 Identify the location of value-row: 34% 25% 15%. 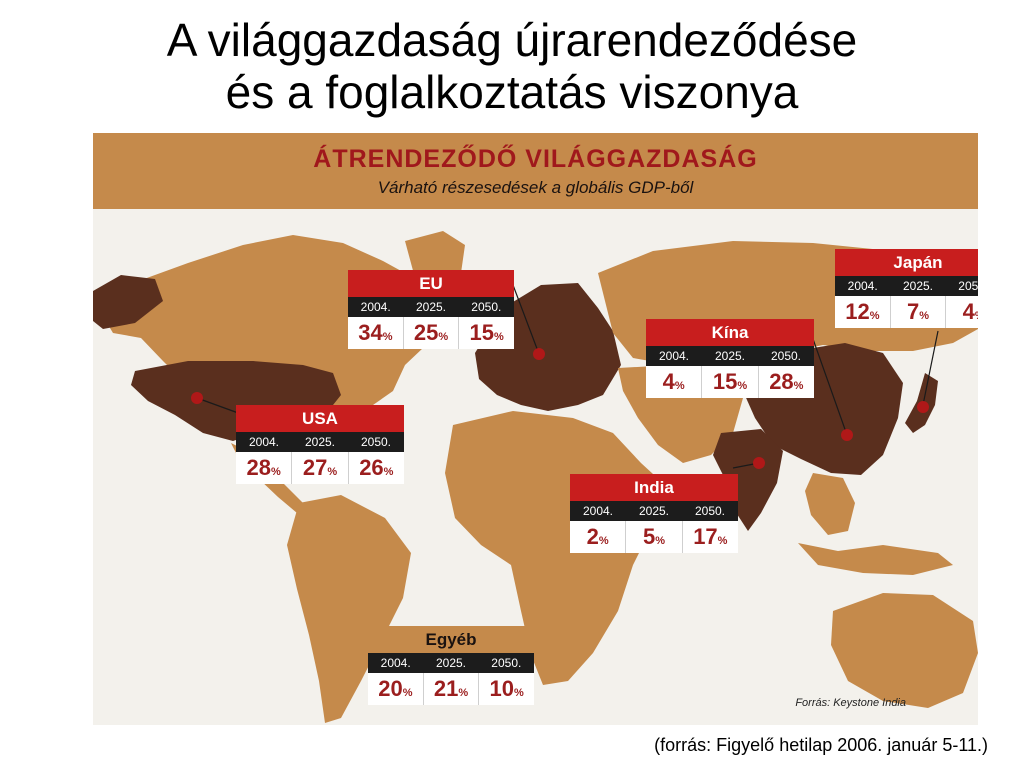
(431, 333).